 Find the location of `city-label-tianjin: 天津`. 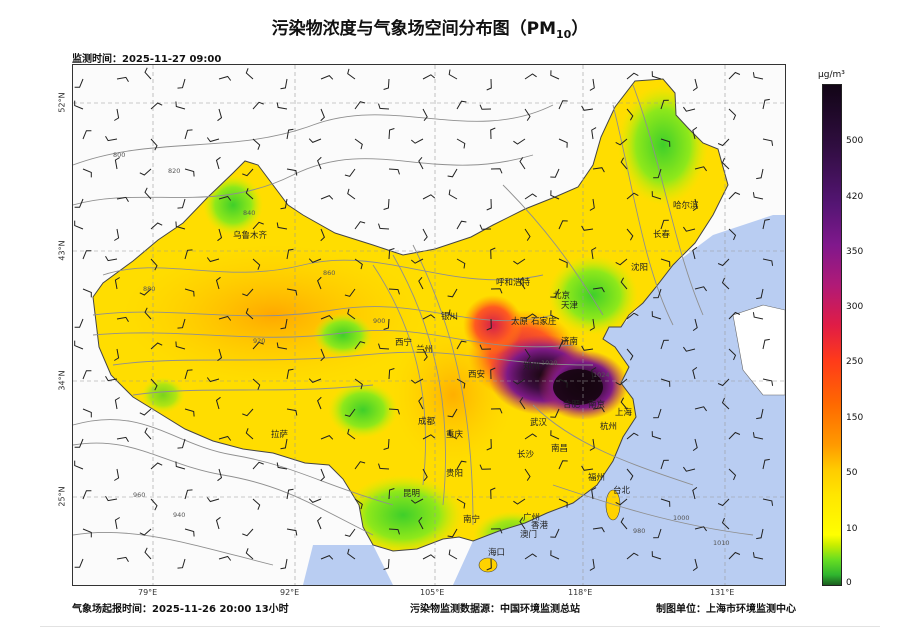

city-label-tianjin: 天津 is located at coordinates (570, 305).